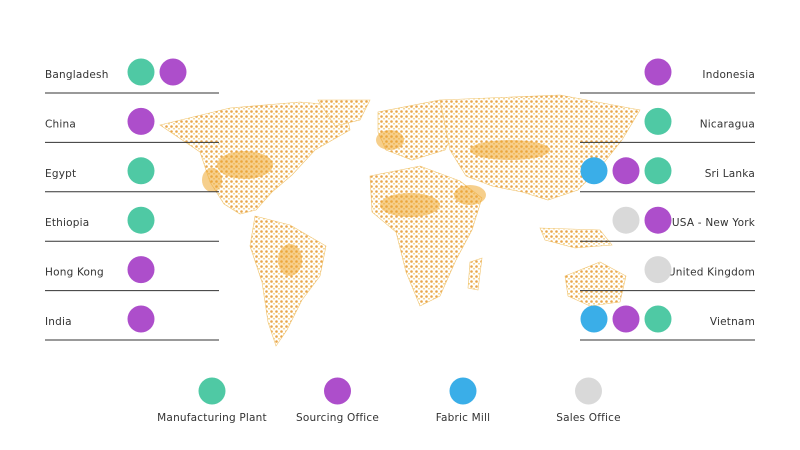  I want to click on country-label: Sri Lanka, so click(730, 174).